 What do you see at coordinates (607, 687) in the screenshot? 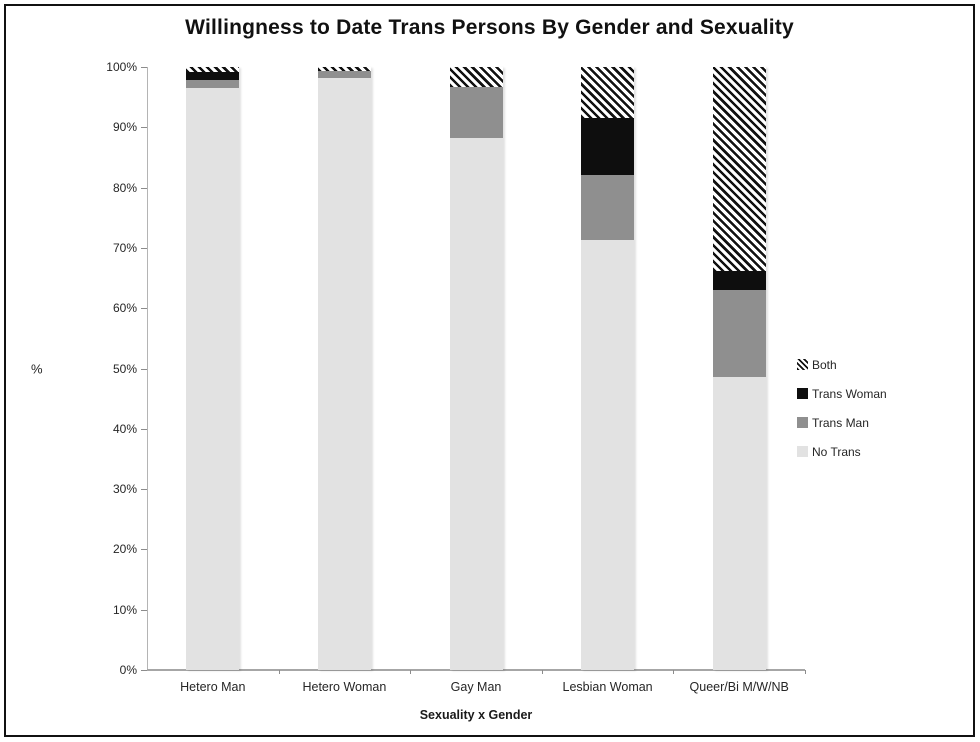
I see `category-label: Lesbian Woman` at bounding box center [607, 687].